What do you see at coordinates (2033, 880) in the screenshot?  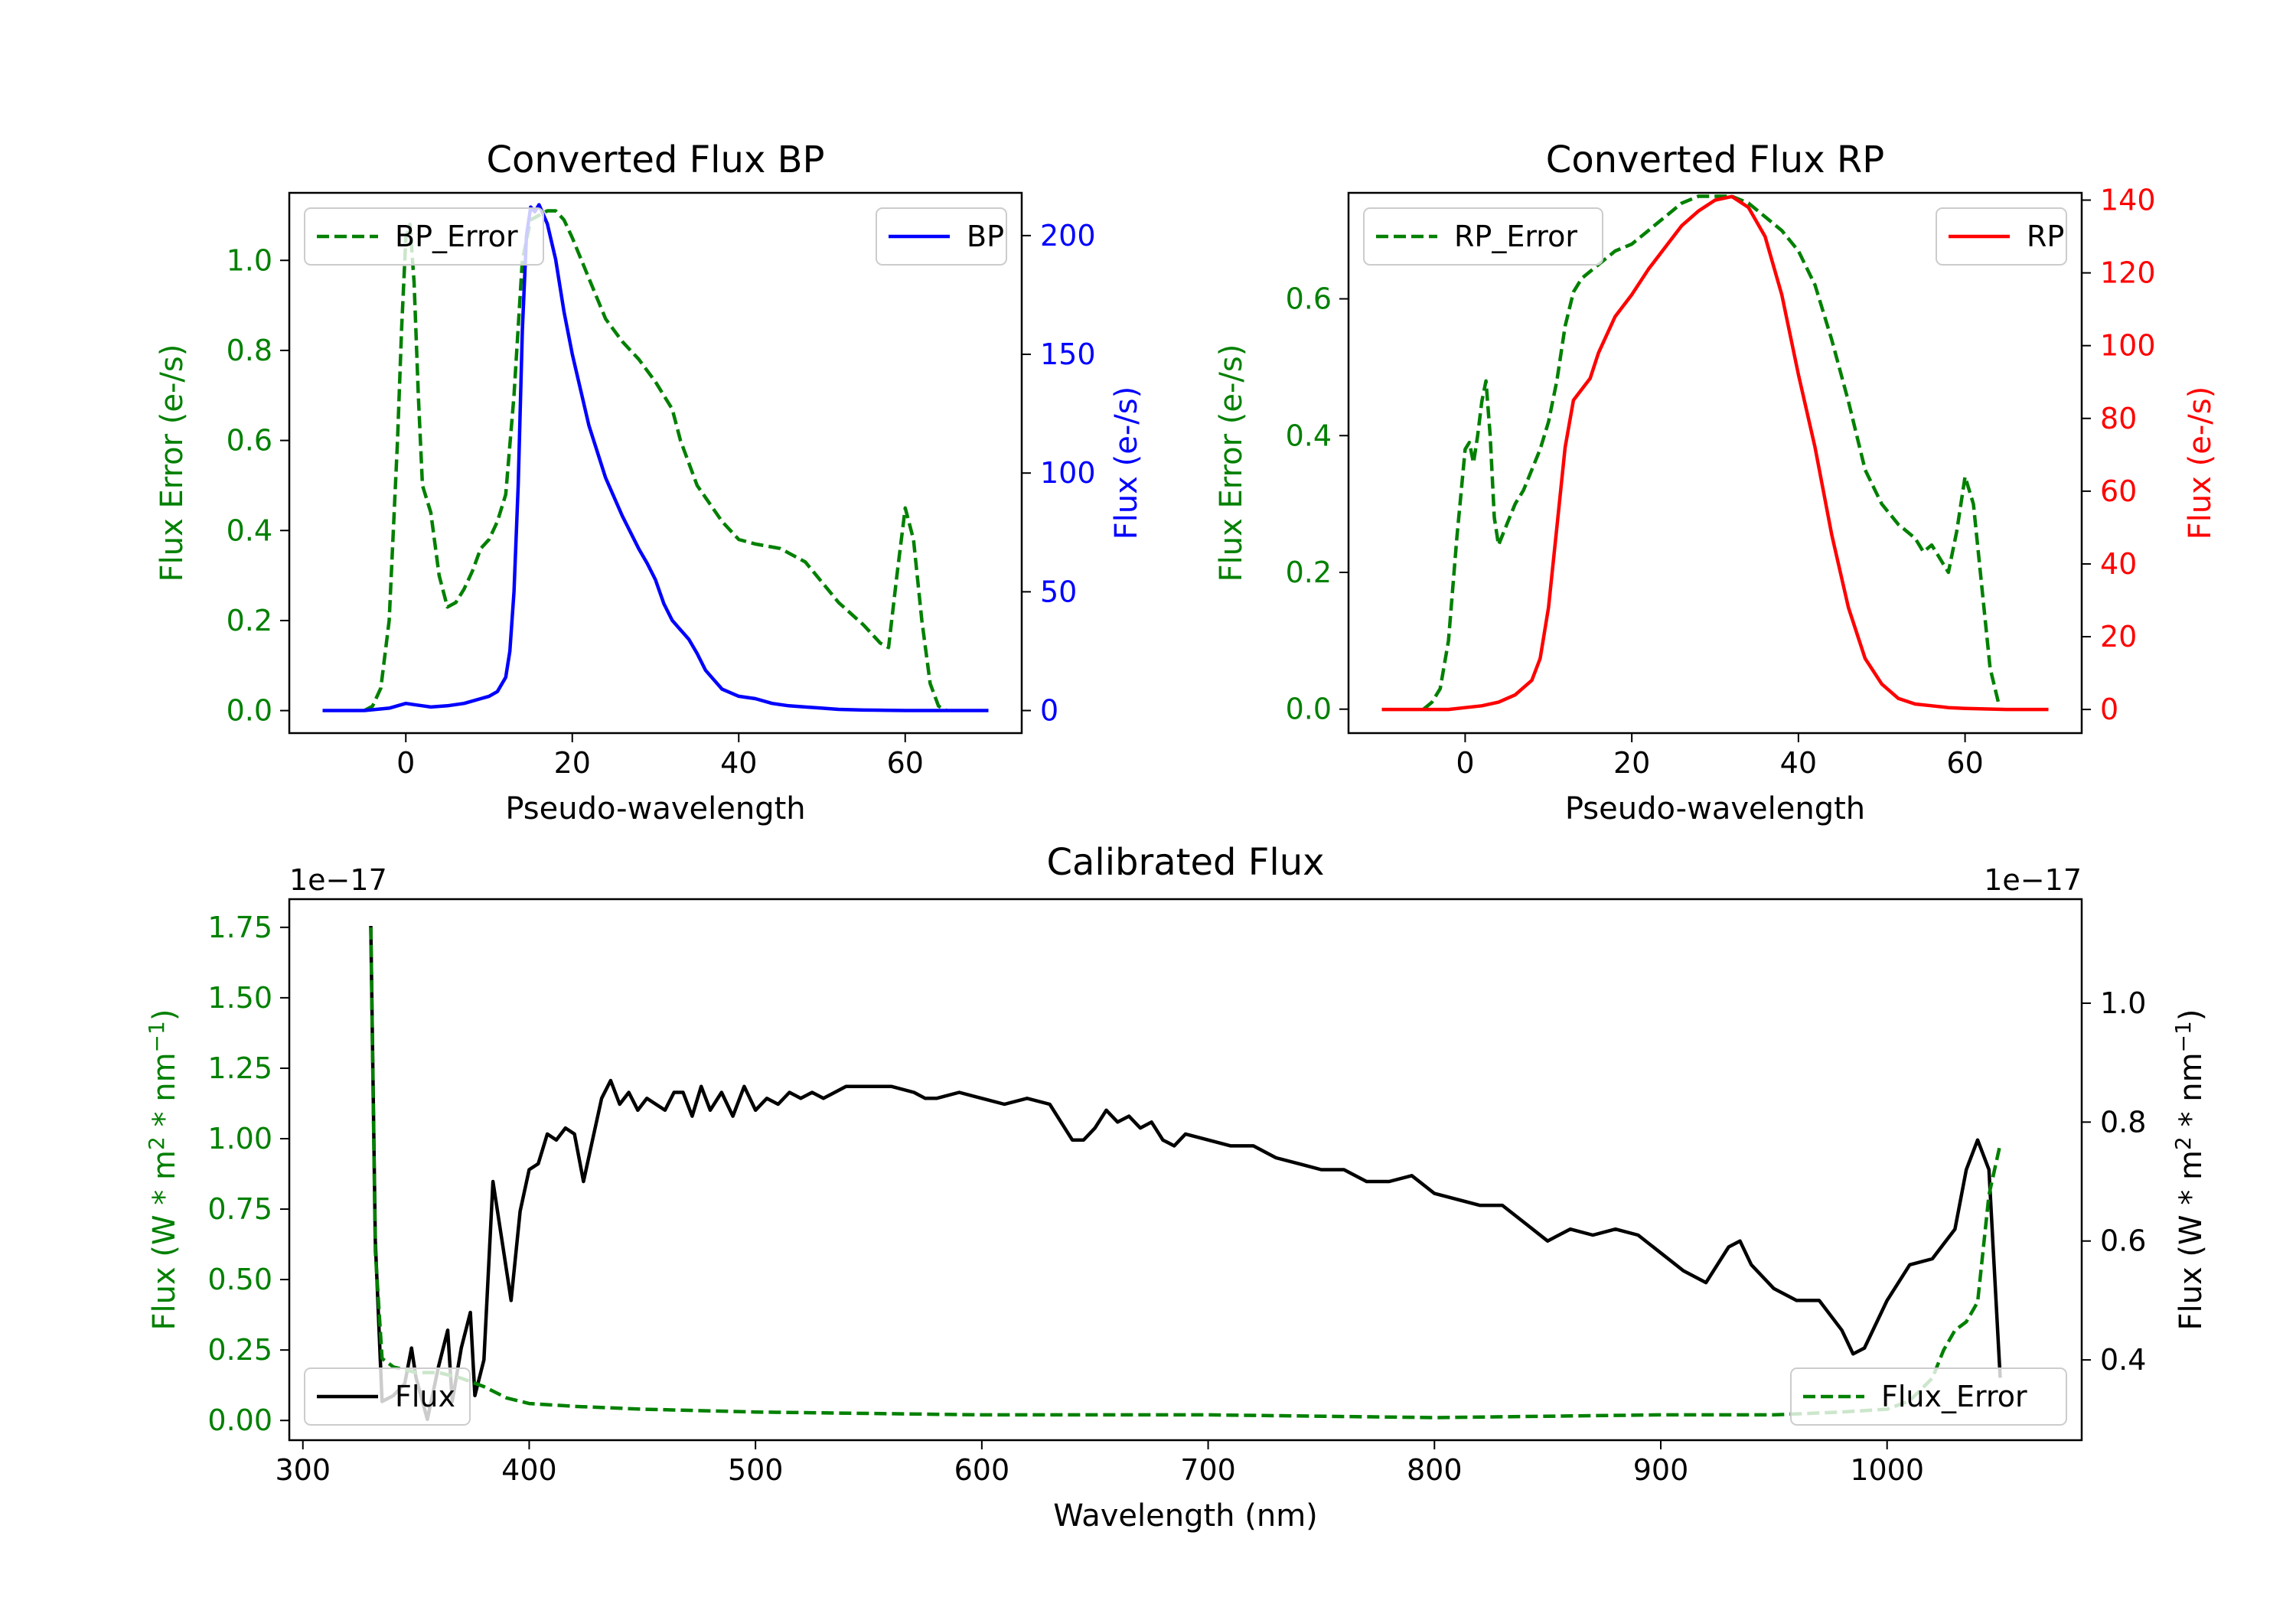 I see `y-right-offset-label: 1e−17` at bounding box center [2033, 880].